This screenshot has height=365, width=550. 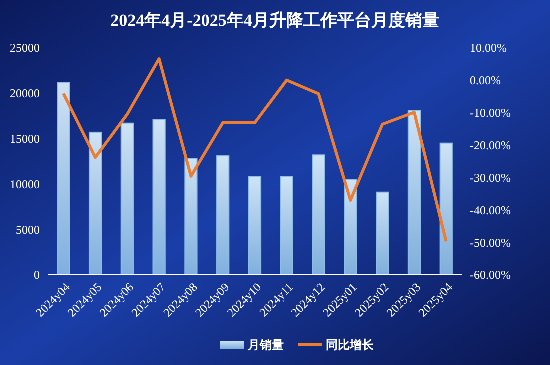 What do you see at coordinates (490, 243) in the screenshot?
I see `y2-tick-label: -50.00%` at bounding box center [490, 243].